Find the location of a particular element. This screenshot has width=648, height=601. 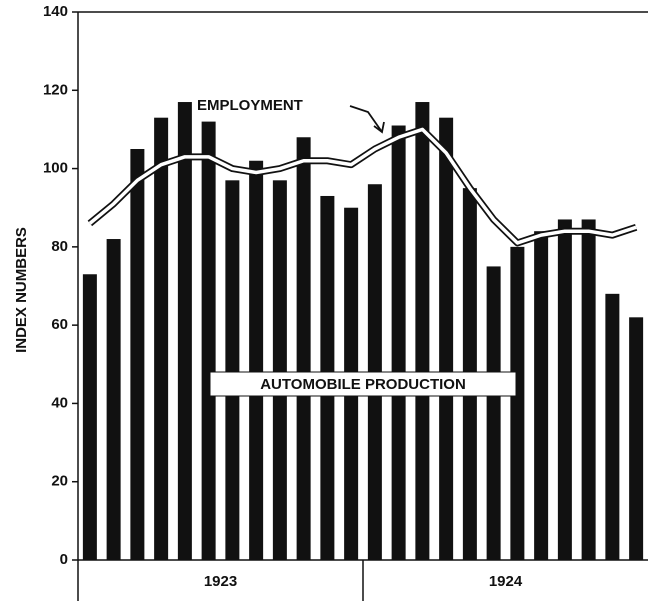

y-tick-label: 100 is located at coordinates (55, 168).